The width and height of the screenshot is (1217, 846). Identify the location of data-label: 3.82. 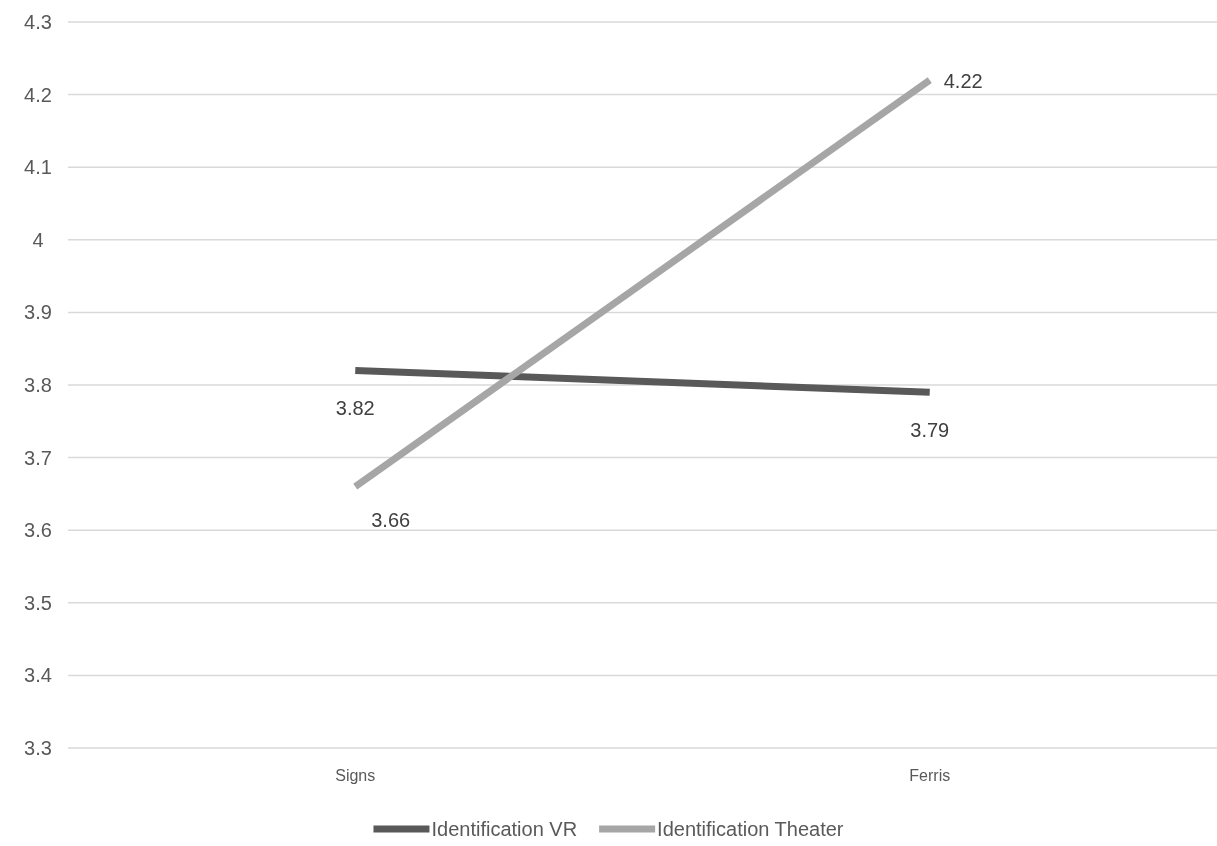
(355, 408).